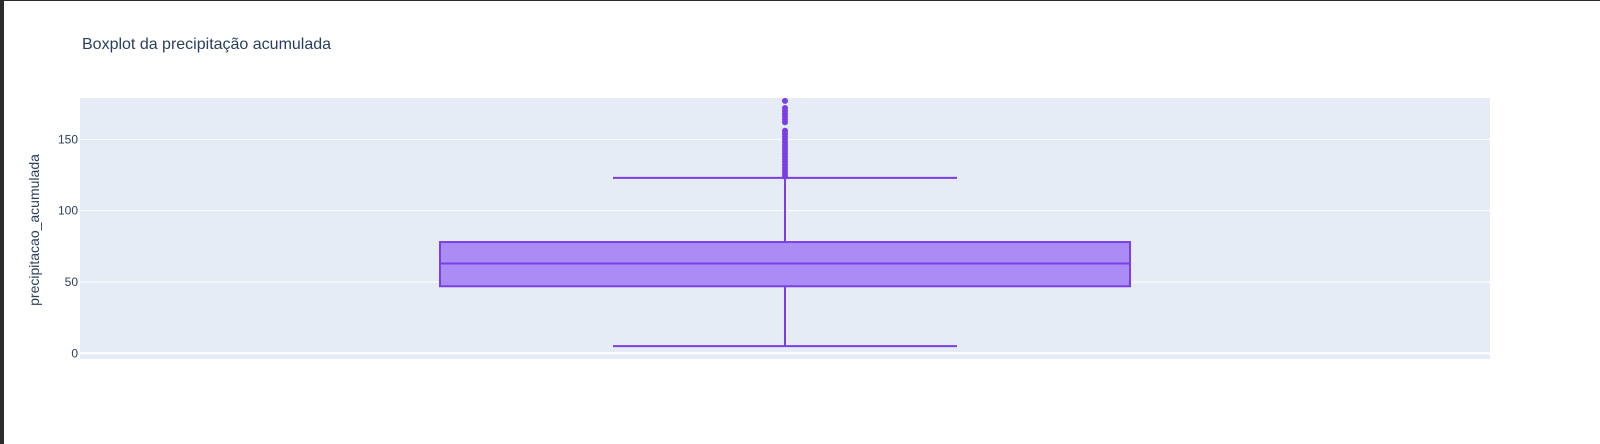  I want to click on chart-title: Boxplot da precipitação acumulada, so click(206, 44).